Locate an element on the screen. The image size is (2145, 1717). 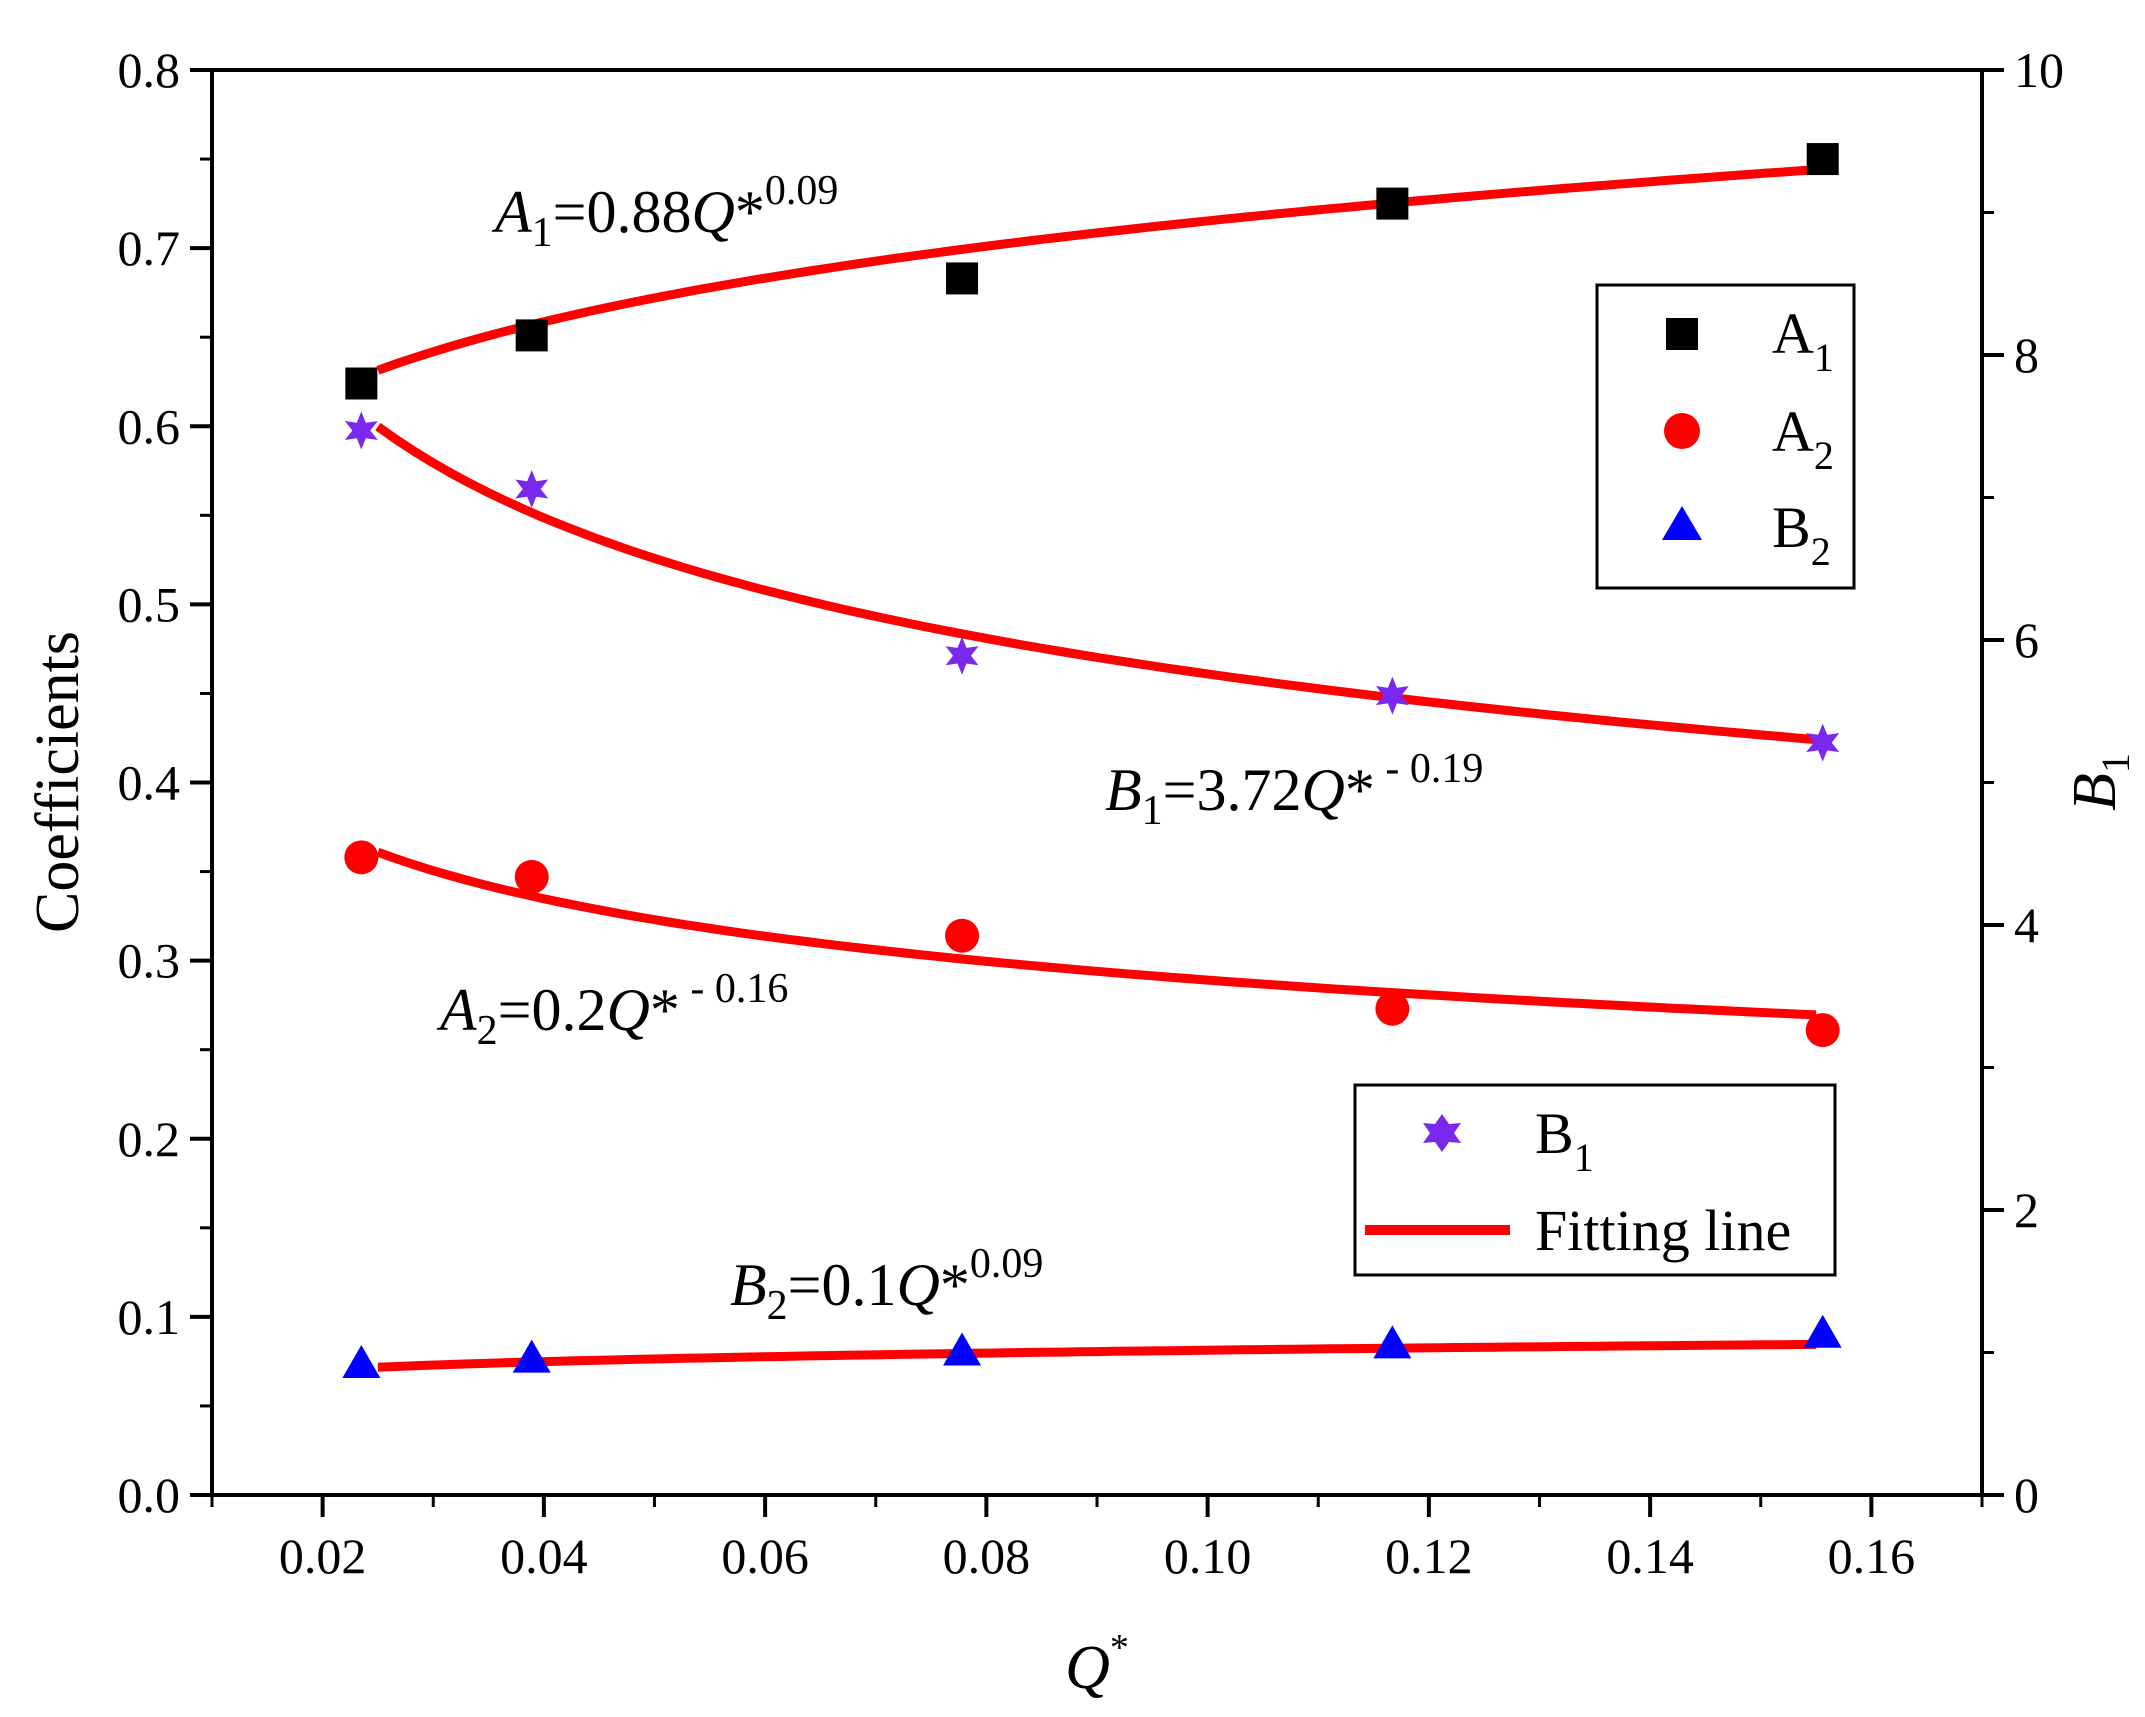
equation-a2: A2=0.2Q* - 0.16 is located at coordinates (612, 1010).